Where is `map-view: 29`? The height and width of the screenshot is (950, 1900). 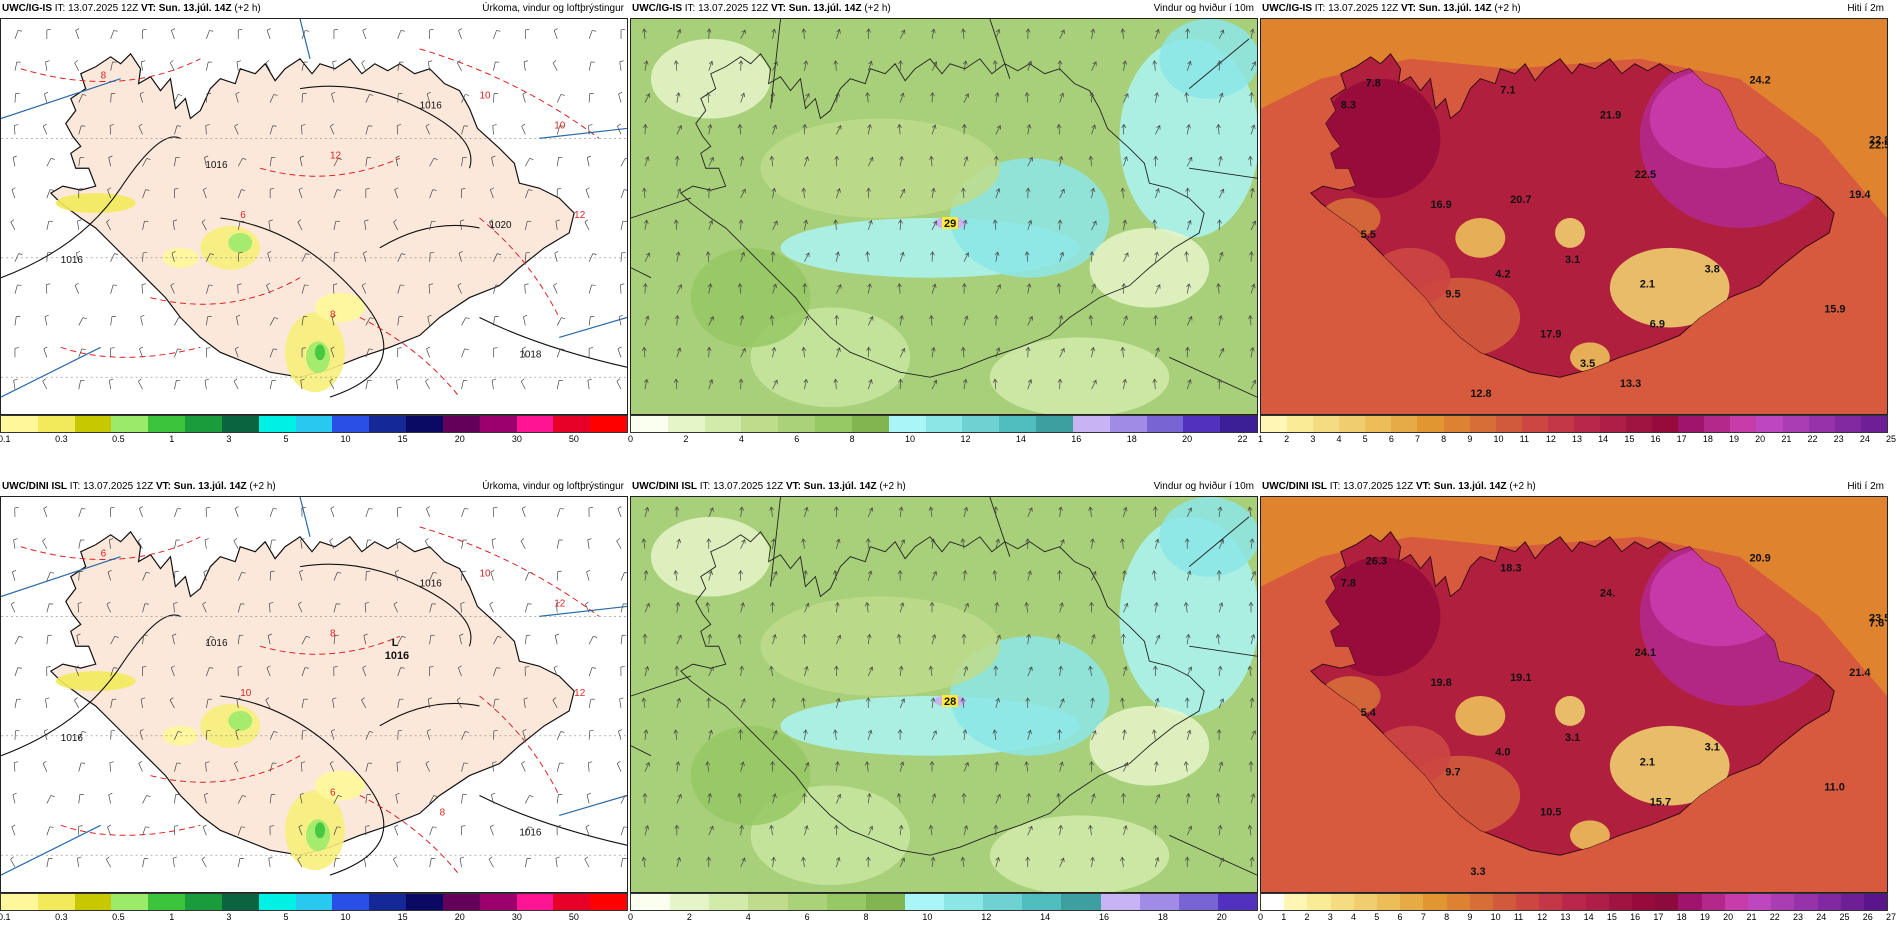
map-view: 29 is located at coordinates (944, 216).